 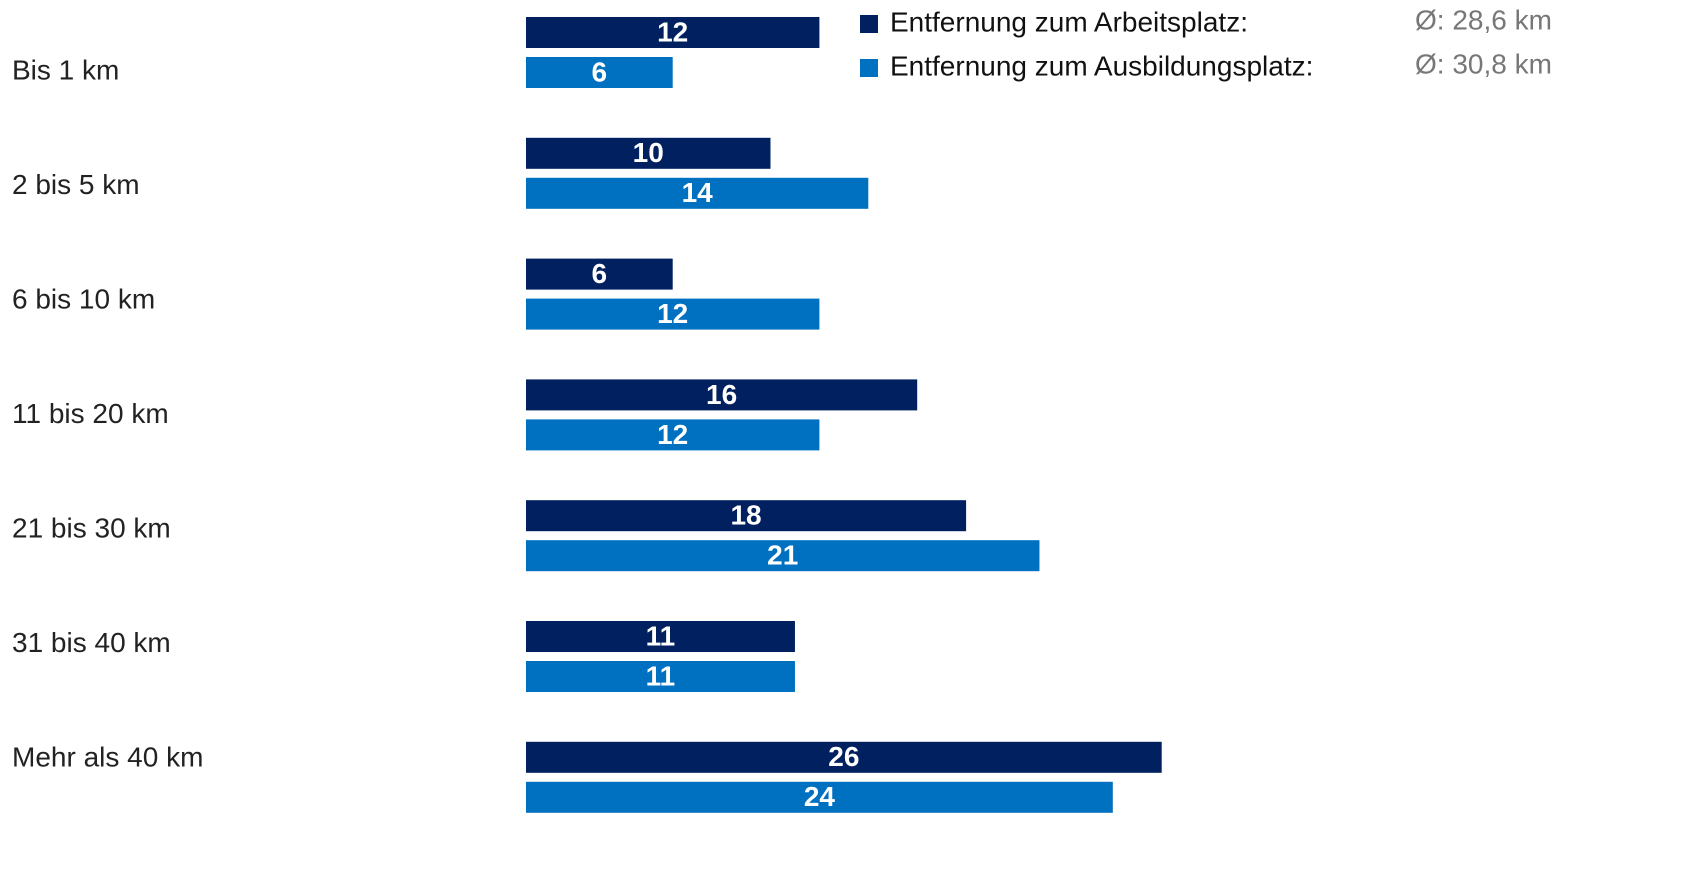 What do you see at coordinates (1483, 63) in the screenshot?
I see `average-label: Ø: 30,8 km` at bounding box center [1483, 63].